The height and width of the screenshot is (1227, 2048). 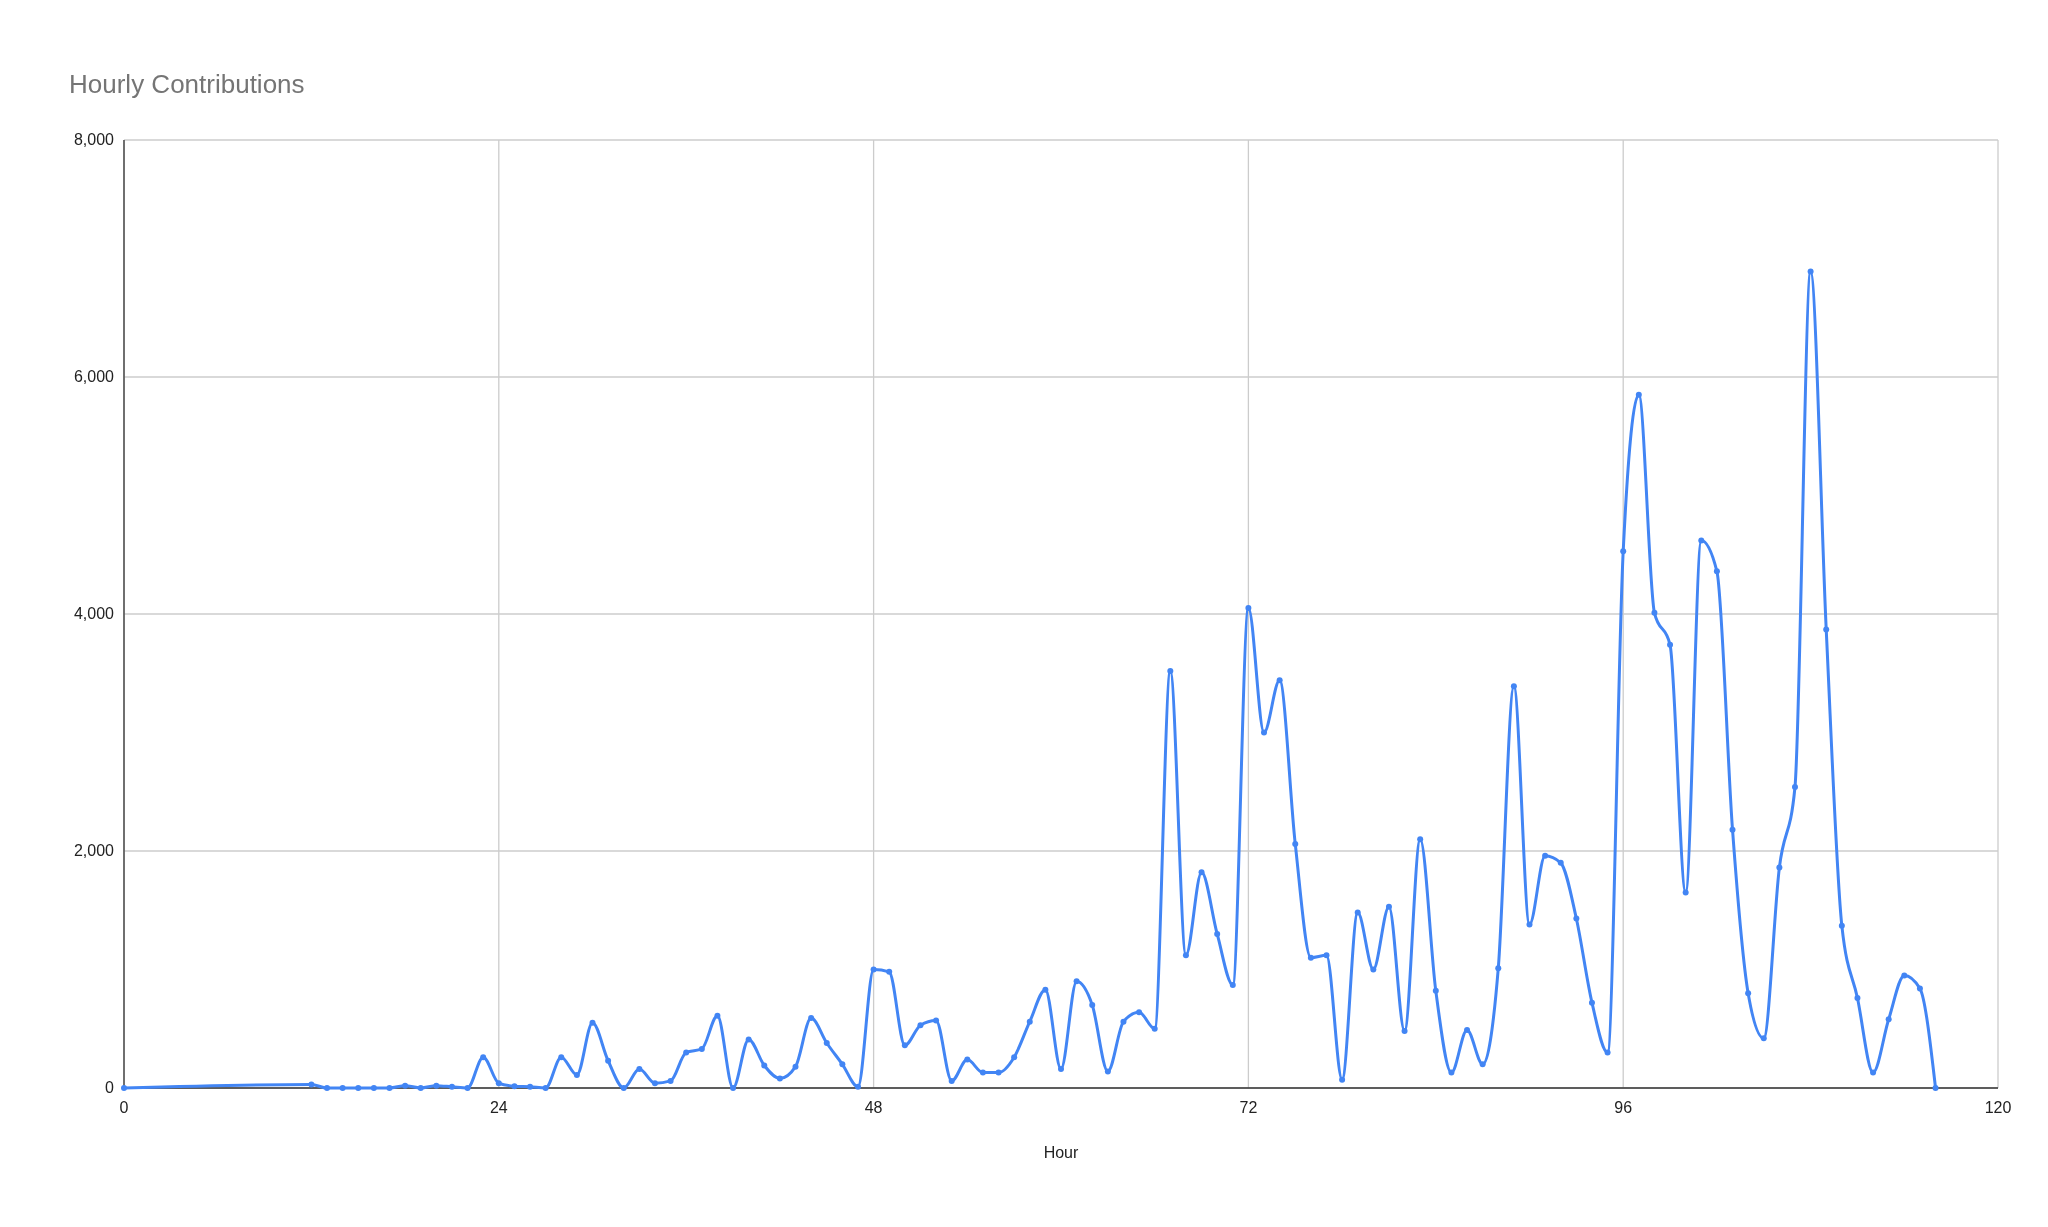 What do you see at coordinates (110, 1087) in the screenshot?
I see `y-tick-label: 0` at bounding box center [110, 1087].